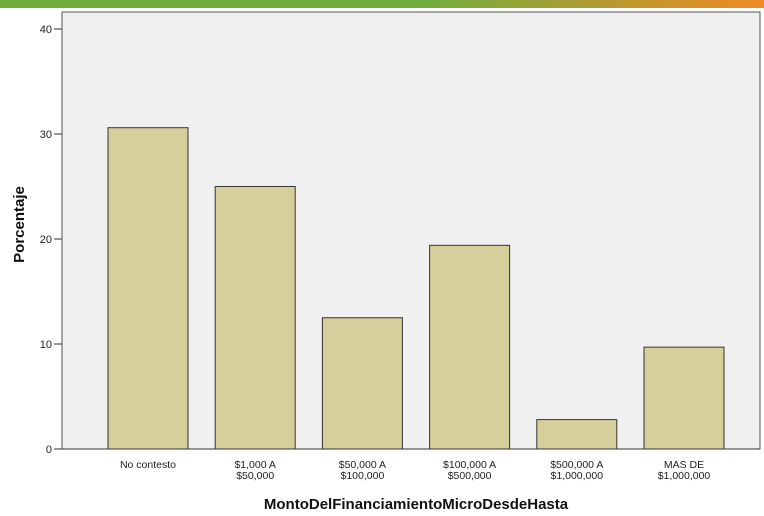 This screenshot has width=764, height=516. What do you see at coordinates (46, 135) in the screenshot?
I see `y-tick-label-30: 30` at bounding box center [46, 135].